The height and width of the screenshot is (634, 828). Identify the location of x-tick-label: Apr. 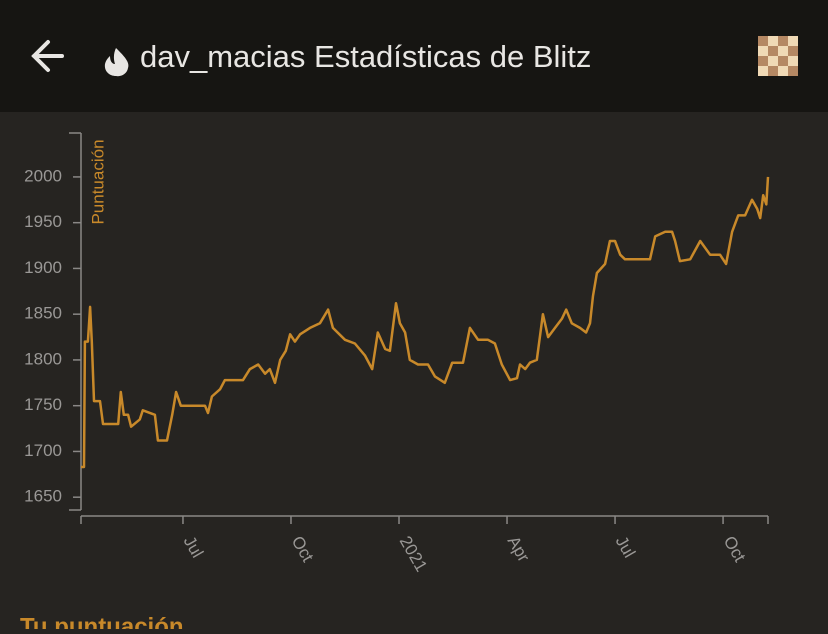
(519, 549).